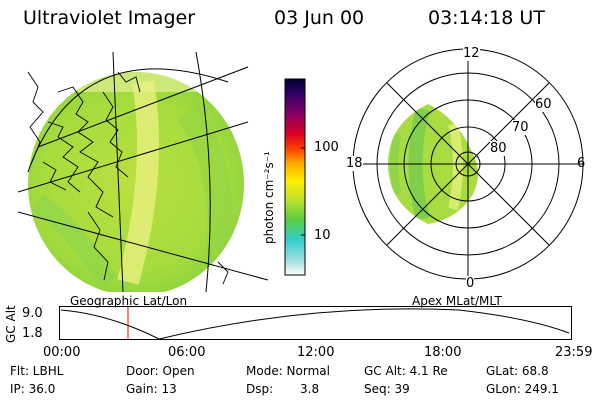  Describe the element at coordinates (37, 371) in the screenshot. I see `filter-field: Flt: LBHL` at that location.